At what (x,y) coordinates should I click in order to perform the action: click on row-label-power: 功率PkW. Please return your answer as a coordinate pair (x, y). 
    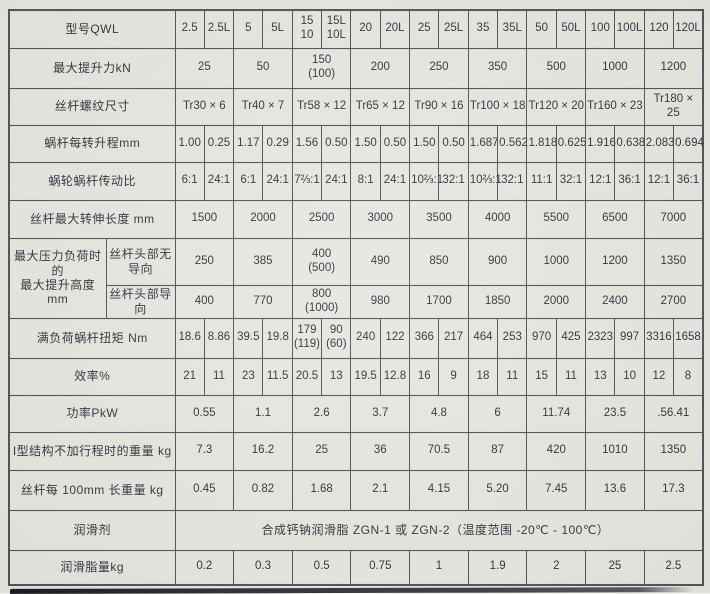
    Looking at the image, I should click on (92, 413).